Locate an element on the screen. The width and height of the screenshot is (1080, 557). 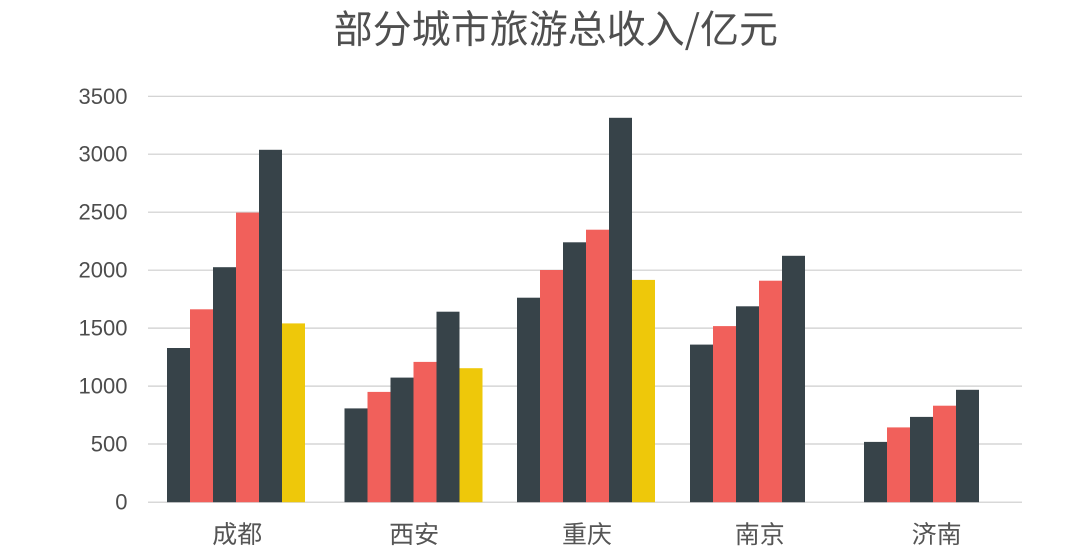
svg-text: 2500 is located at coordinates (103, 212).